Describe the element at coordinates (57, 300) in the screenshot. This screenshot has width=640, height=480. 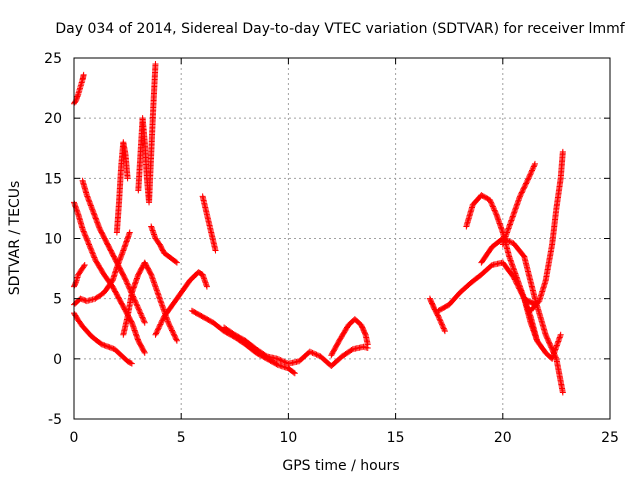
I see `y-tick-label: 5` at that location.